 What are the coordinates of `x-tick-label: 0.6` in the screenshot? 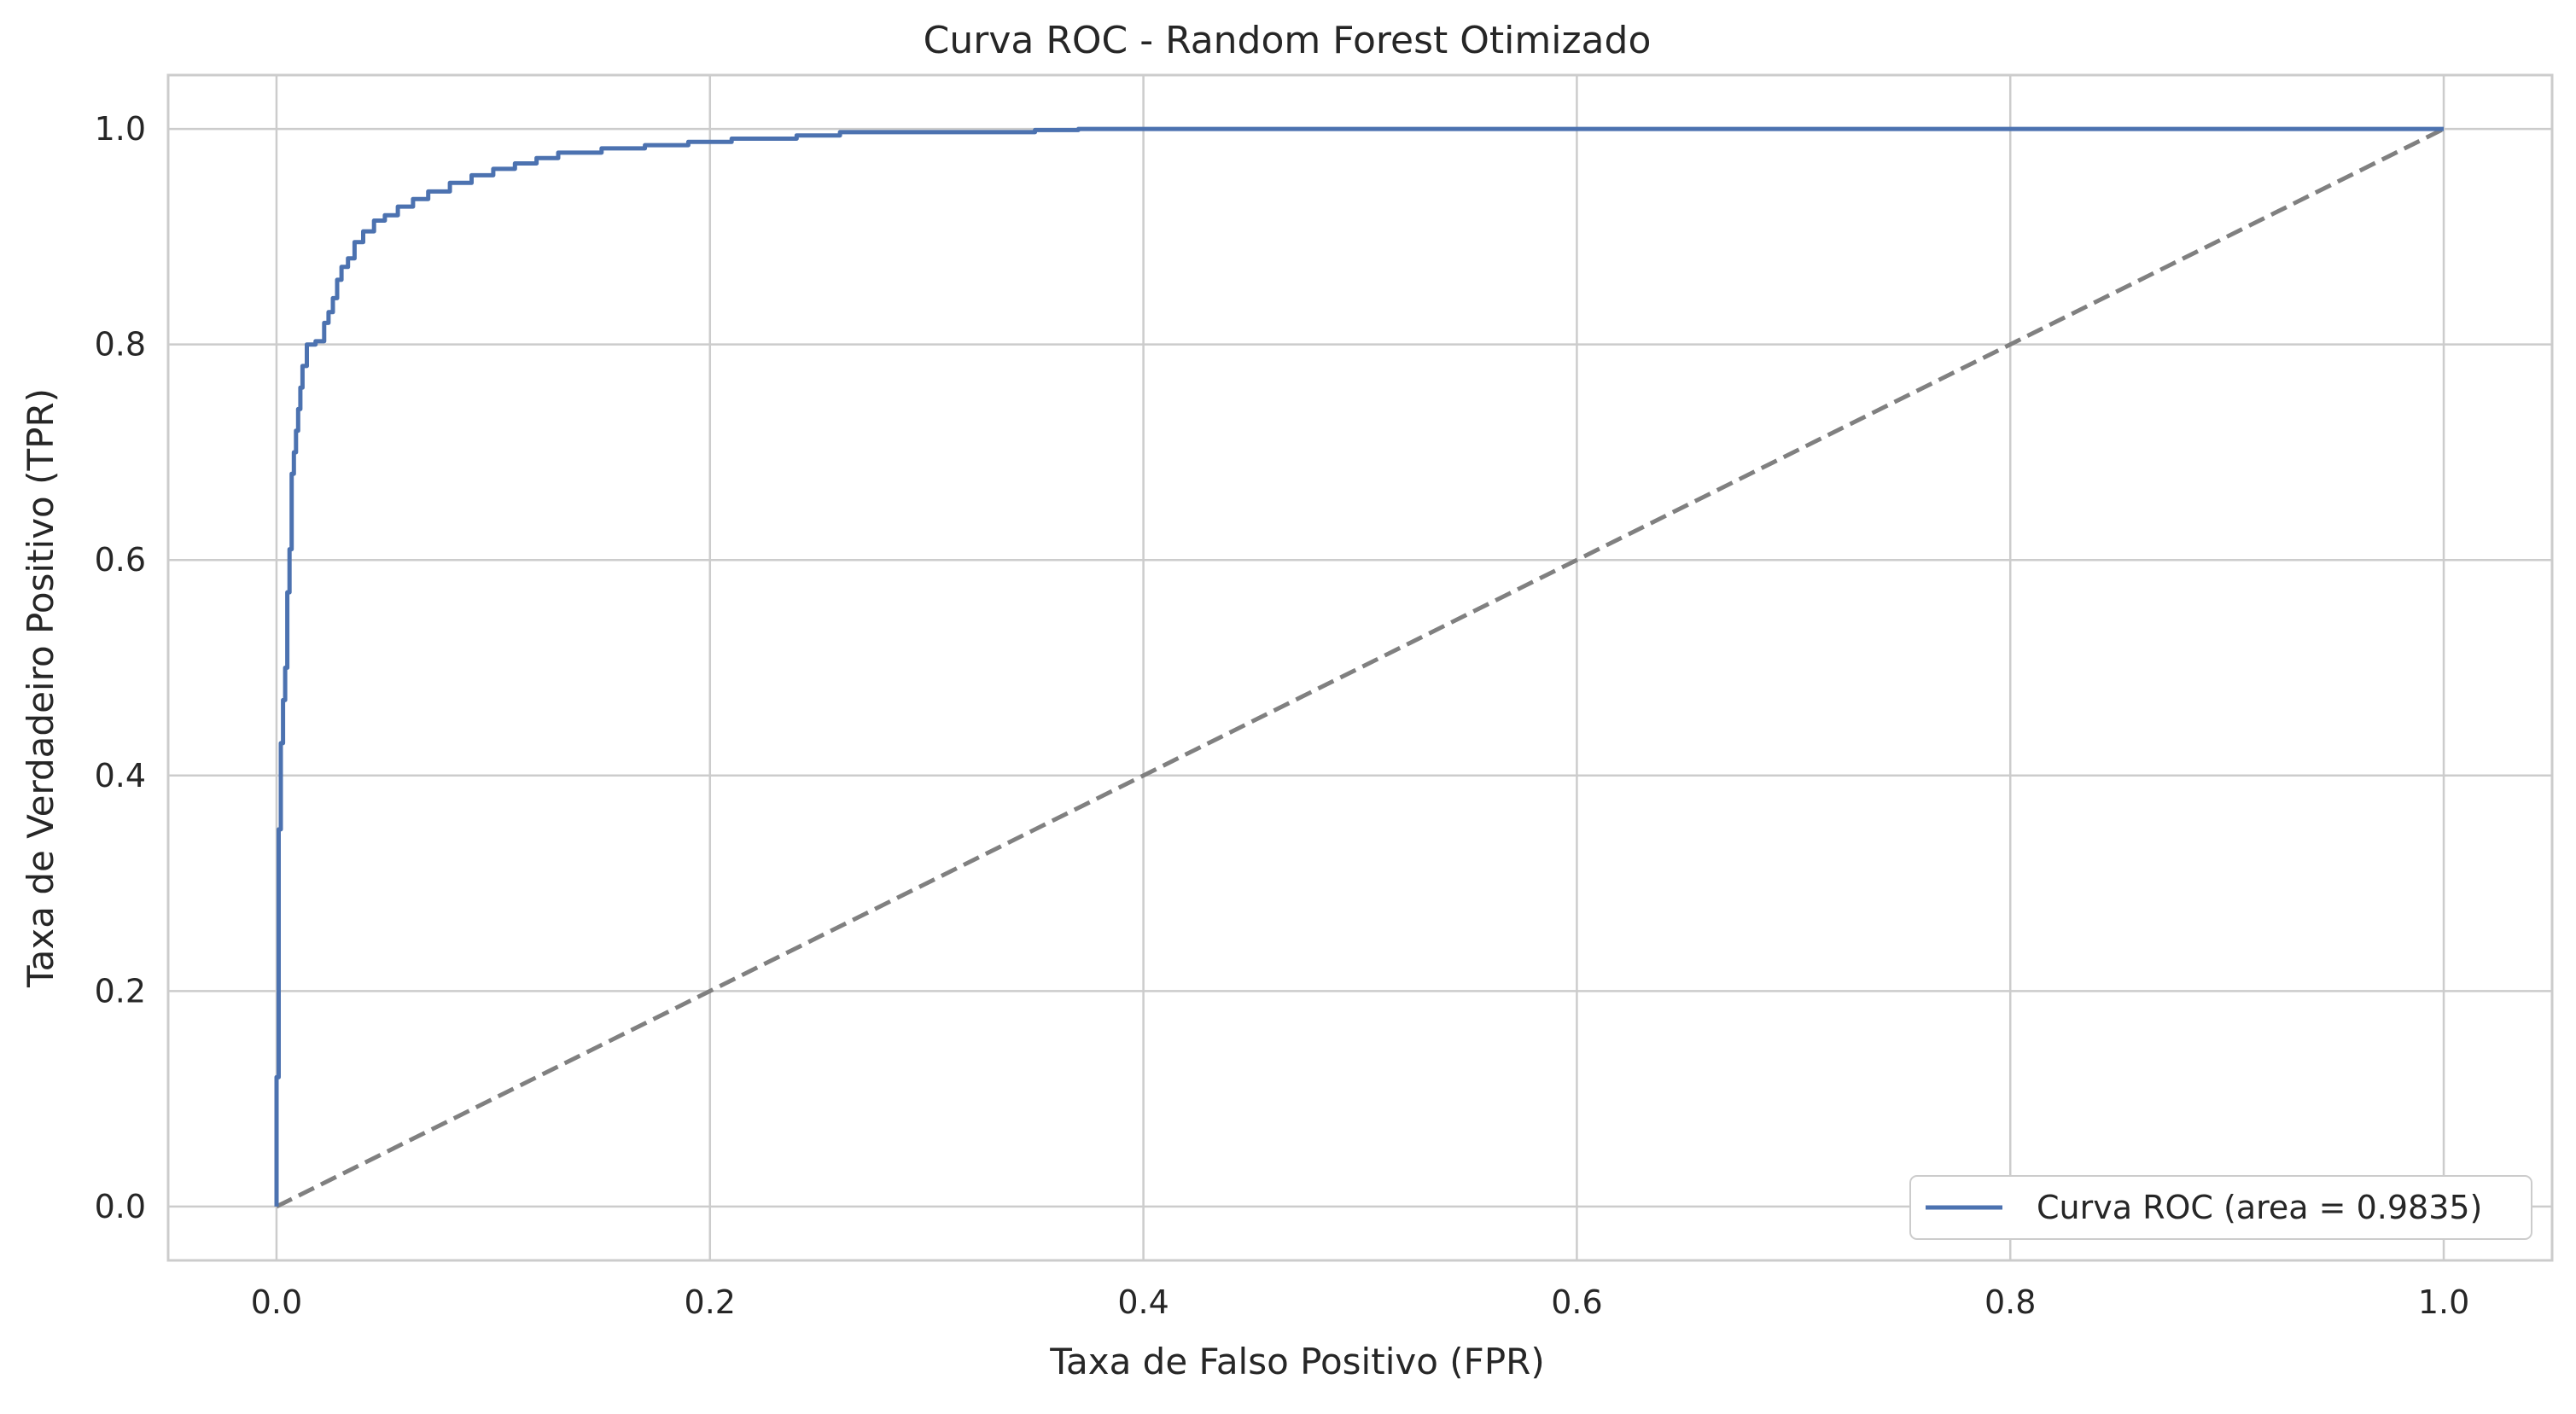 It's located at (1576, 1302).